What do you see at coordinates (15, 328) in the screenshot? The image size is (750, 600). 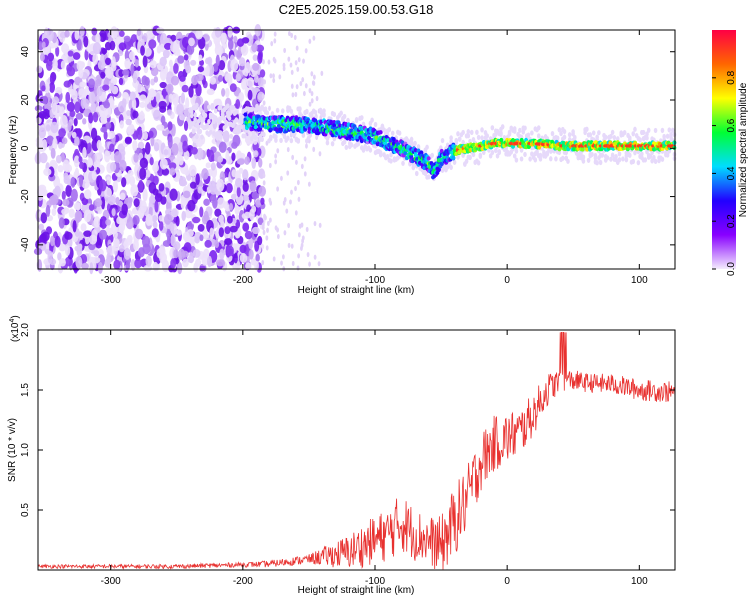 I see `snr-multiplier-label: (x104)` at bounding box center [15, 328].